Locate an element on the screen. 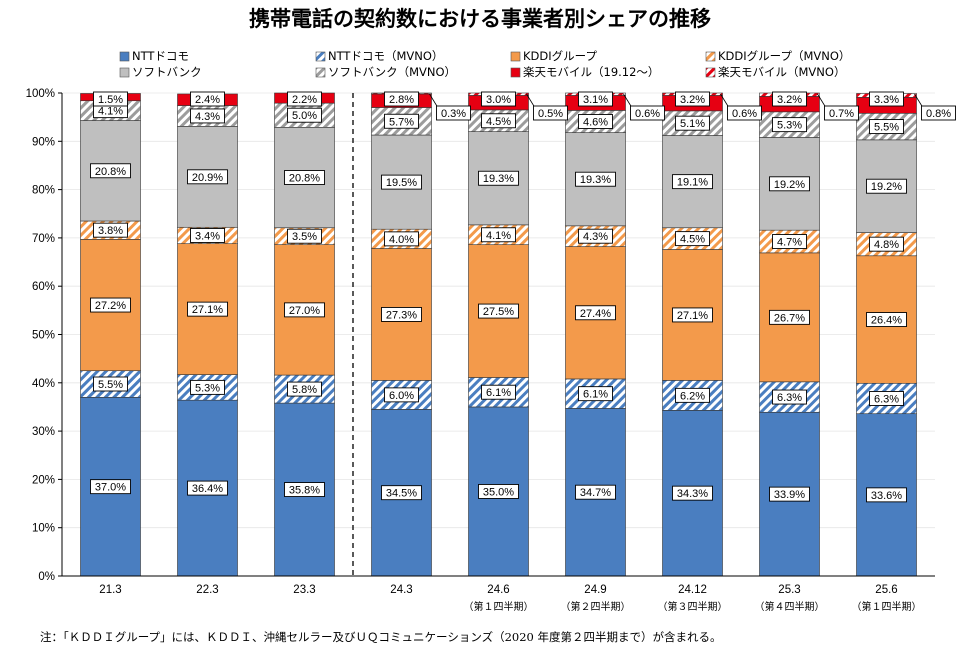 Image resolution: width=960 pixels, height=668 pixels. label-4-series-3-box is located at coordinates (498, 235).